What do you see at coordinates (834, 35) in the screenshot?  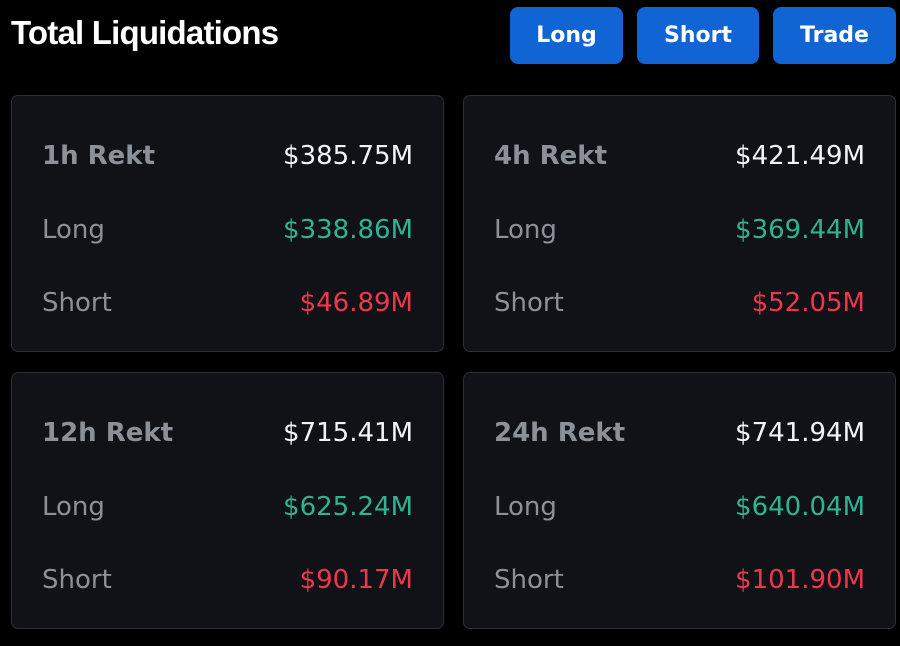 I see `trade-button: Trade` at bounding box center [834, 35].